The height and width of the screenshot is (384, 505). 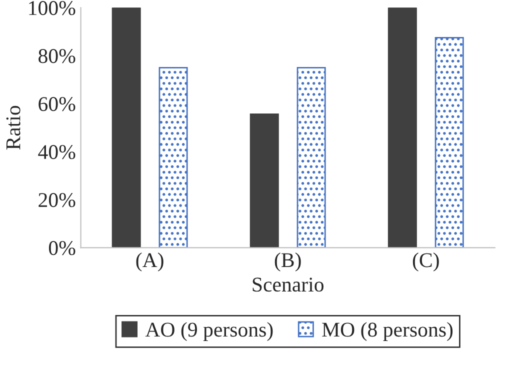 What do you see at coordinates (288, 285) in the screenshot?
I see `x-axis-title: Scenario` at bounding box center [288, 285].